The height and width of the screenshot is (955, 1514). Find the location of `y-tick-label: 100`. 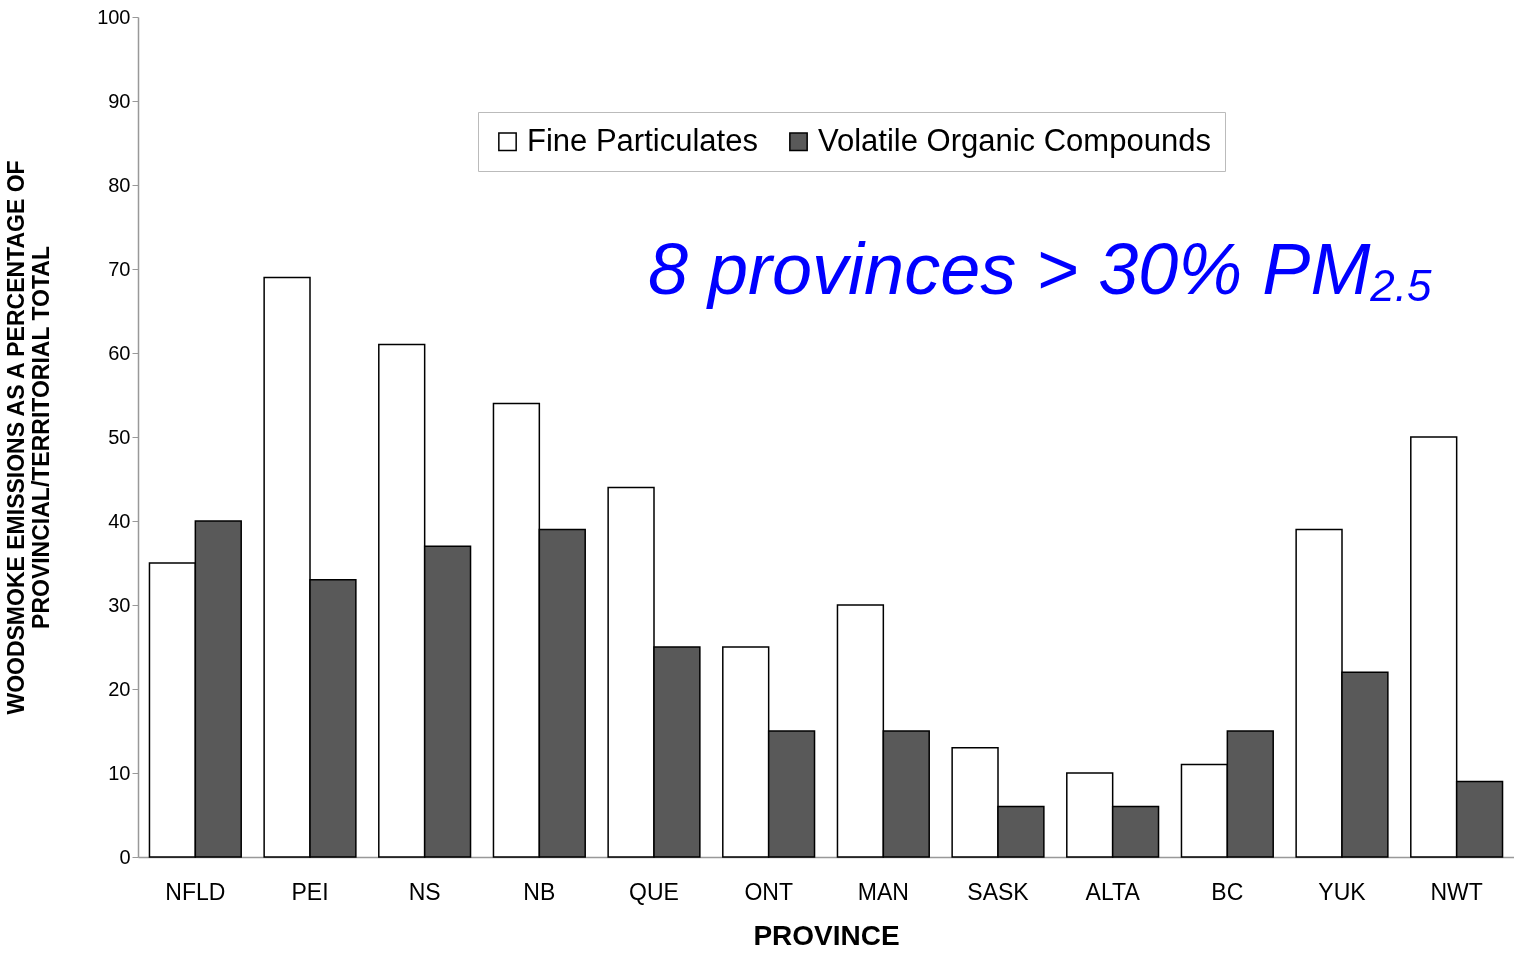

y-tick-label: 100 is located at coordinates (114, 16).